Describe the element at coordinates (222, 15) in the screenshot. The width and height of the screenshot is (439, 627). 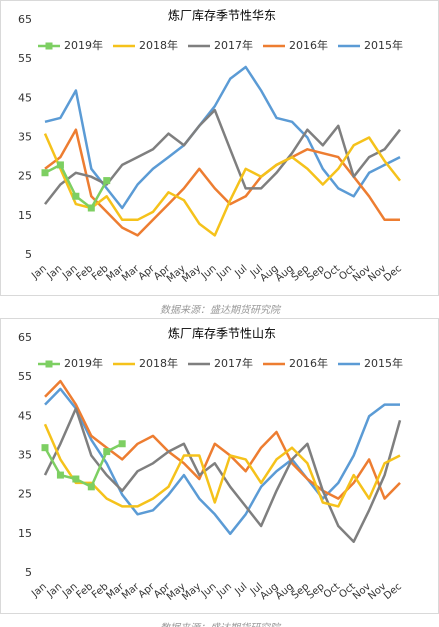
I see `chart-title: 炼厂库存季节性华东` at that location.